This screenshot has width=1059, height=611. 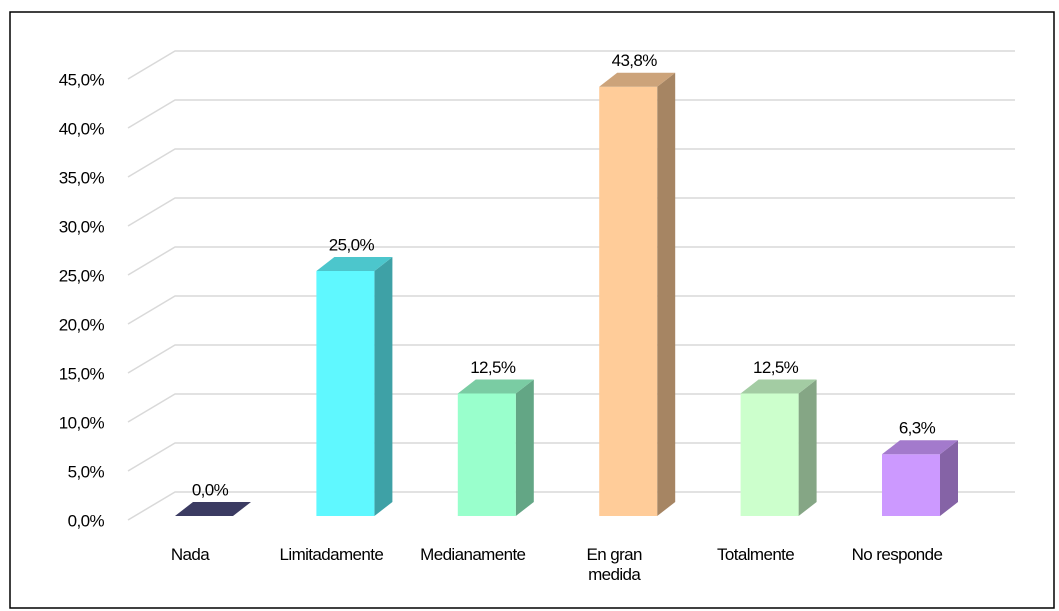 What do you see at coordinates (897, 554) in the screenshot?
I see `x-tick-label: No responde` at bounding box center [897, 554].